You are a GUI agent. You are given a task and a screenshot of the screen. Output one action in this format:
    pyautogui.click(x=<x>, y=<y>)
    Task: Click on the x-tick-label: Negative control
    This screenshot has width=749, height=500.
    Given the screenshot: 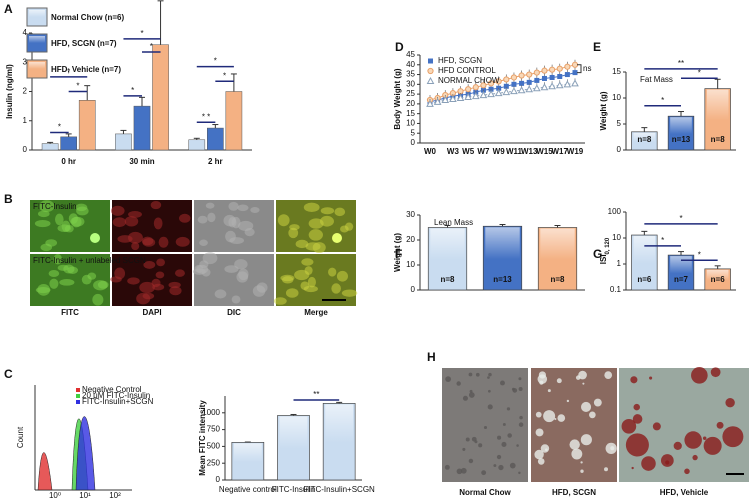 What is the action you would take?
    pyautogui.click(x=248, y=489)
    